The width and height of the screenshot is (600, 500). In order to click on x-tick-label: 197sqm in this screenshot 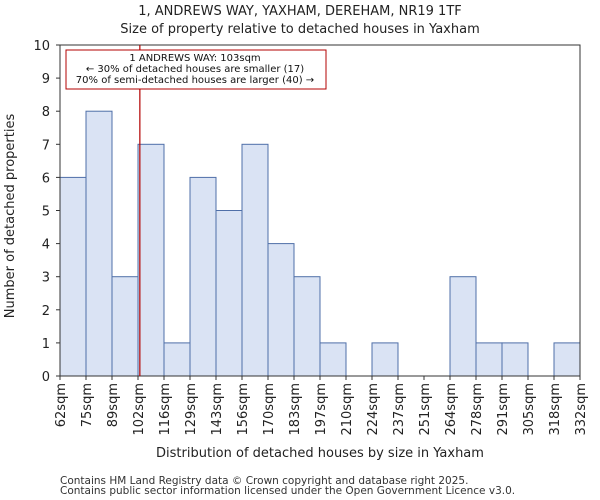, I will do `click(321, 409)`.